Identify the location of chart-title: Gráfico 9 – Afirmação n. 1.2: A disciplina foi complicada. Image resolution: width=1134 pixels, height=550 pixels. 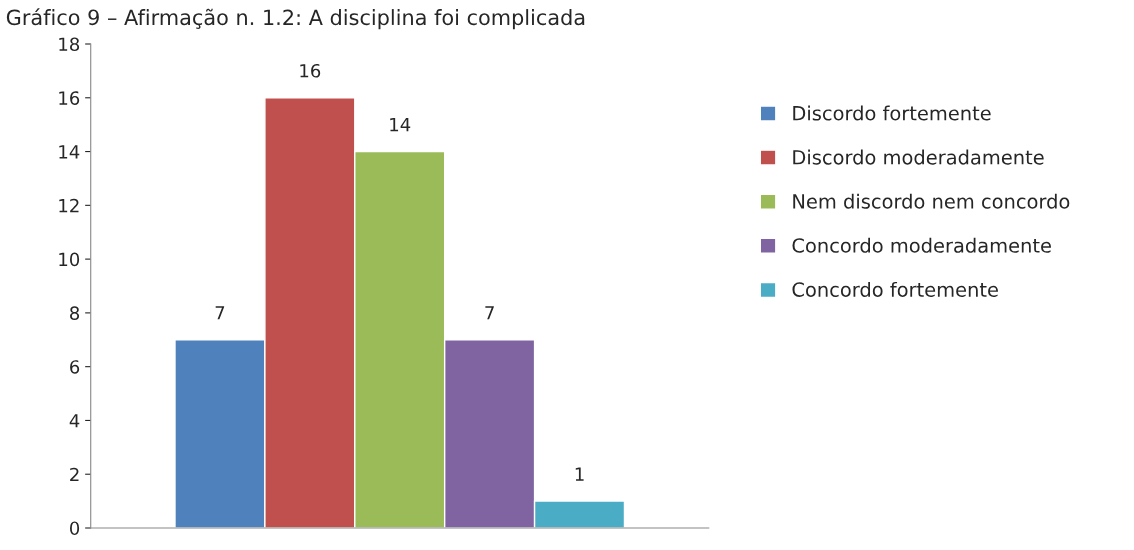
(295, 19).